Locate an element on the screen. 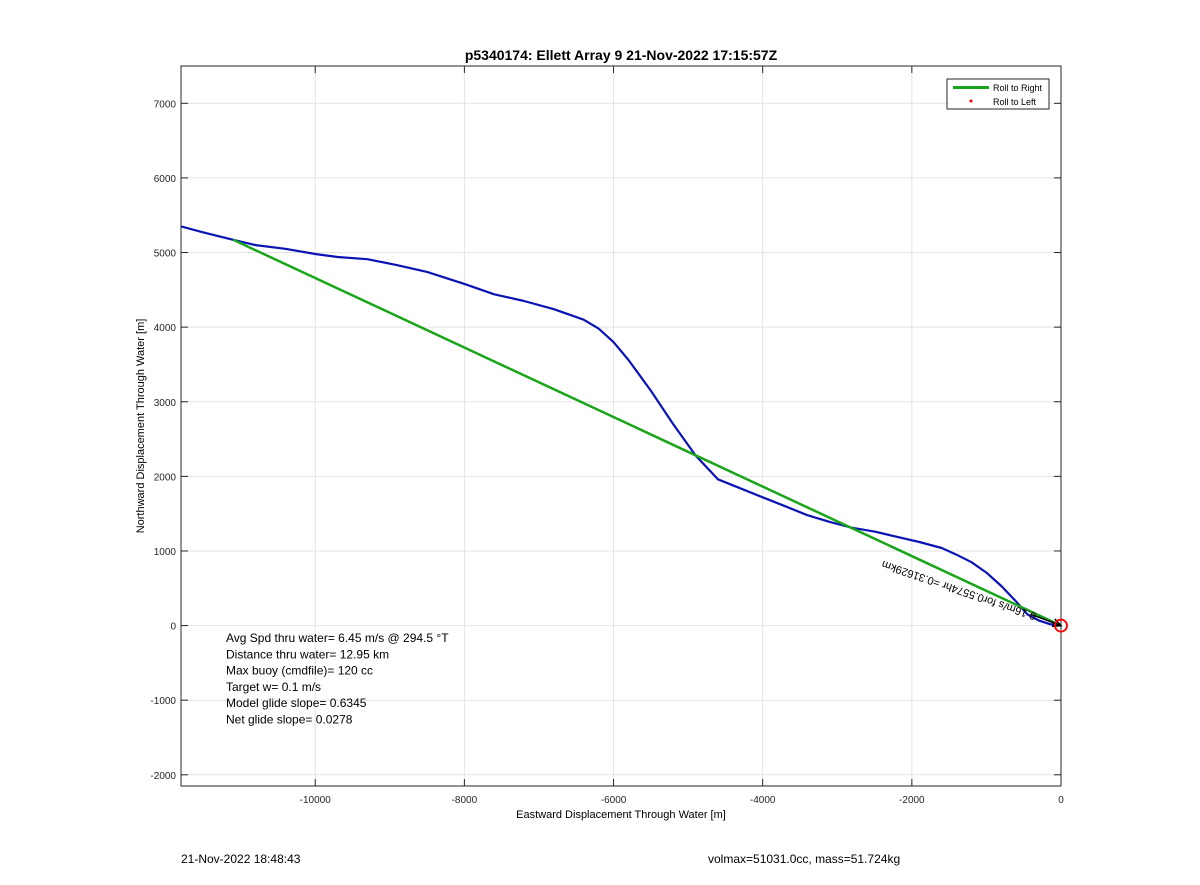  y-tick-label: 0 is located at coordinates (173, 627).